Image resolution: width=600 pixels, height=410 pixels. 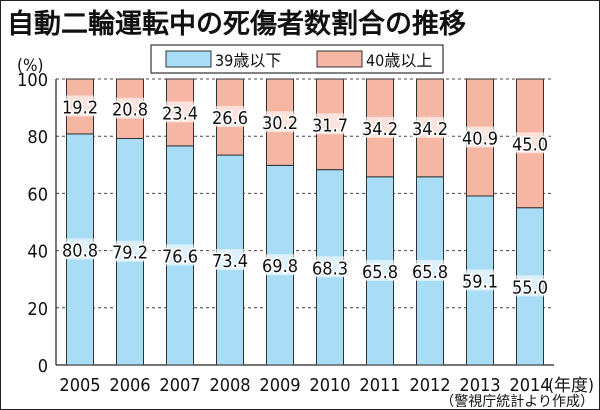 I want to click on data-label: 76.6, so click(x=180, y=256).